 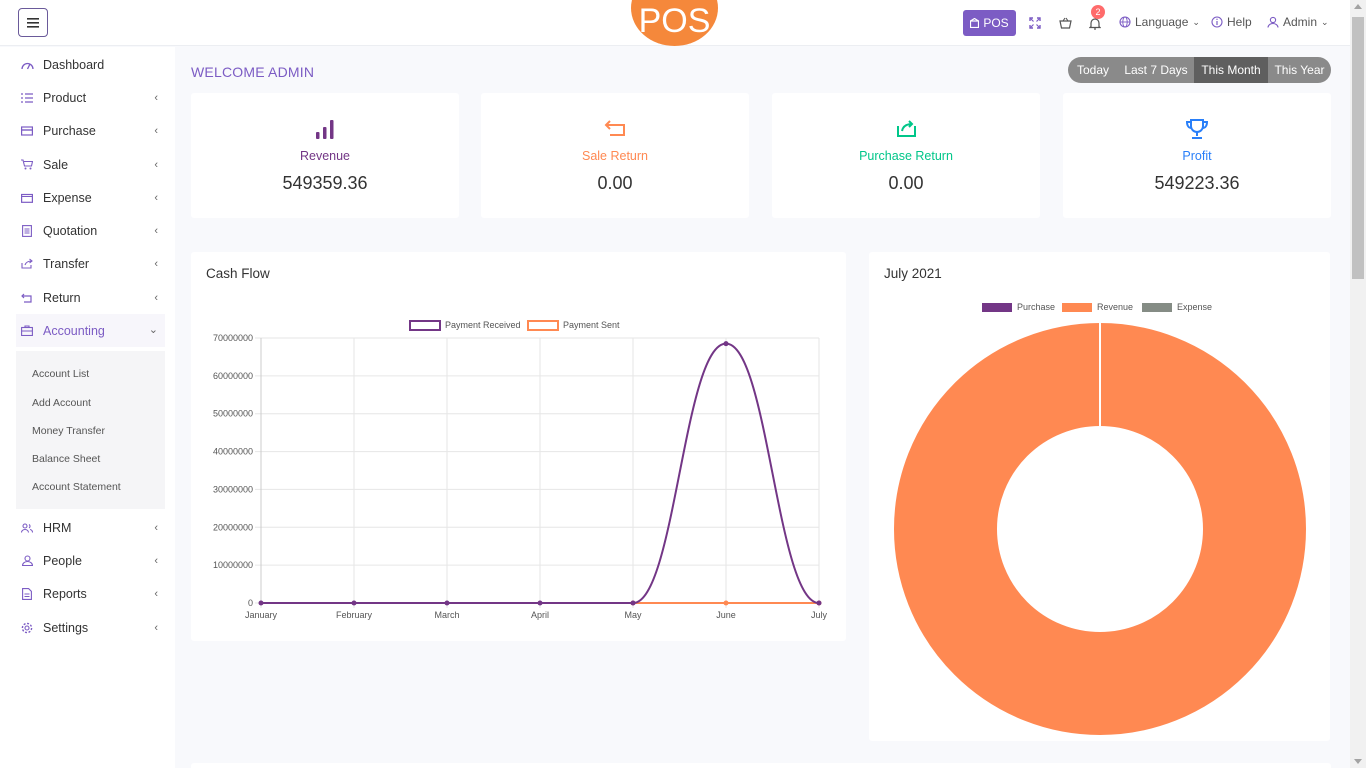 I want to click on dashboard-icon, so click(x=27, y=65).